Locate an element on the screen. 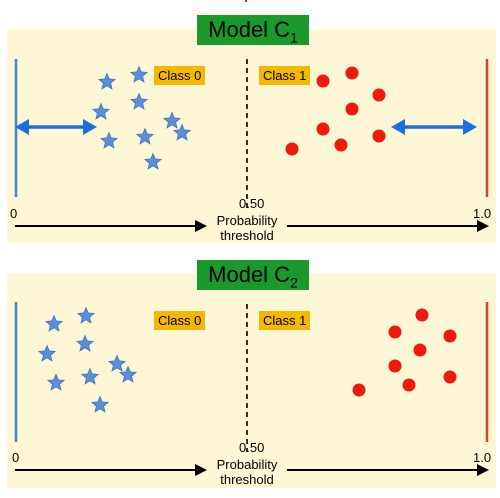  model-c1-title: Model C1 is located at coordinates (253, 30).